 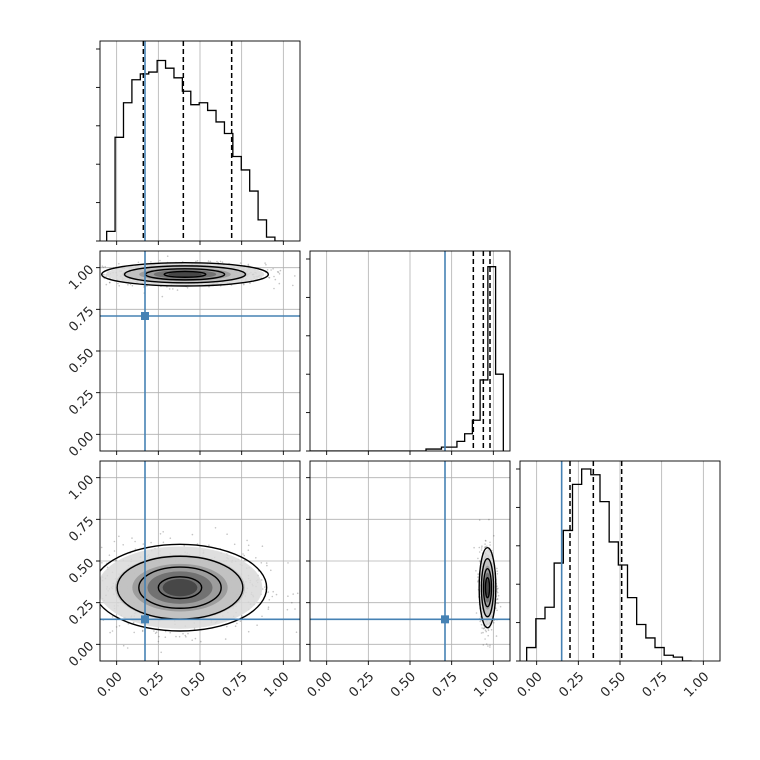 I want to click on density-fill, so click(x=487, y=587).